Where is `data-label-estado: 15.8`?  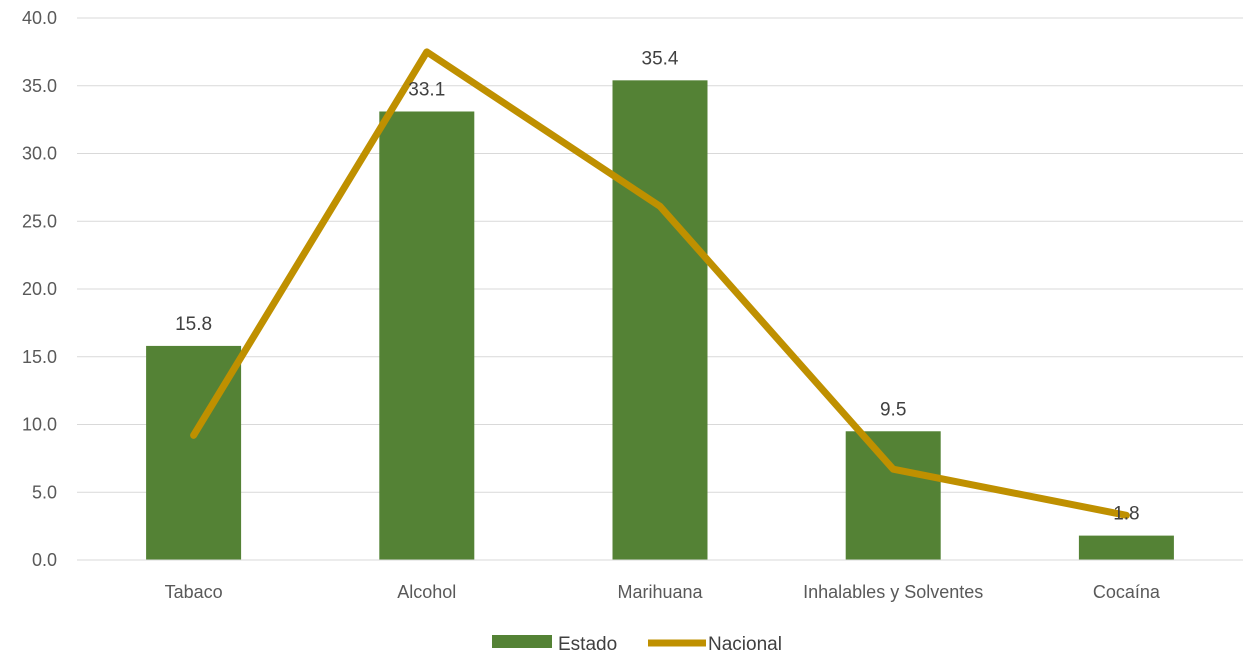 data-label-estado: 15.8 is located at coordinates (193, 324).